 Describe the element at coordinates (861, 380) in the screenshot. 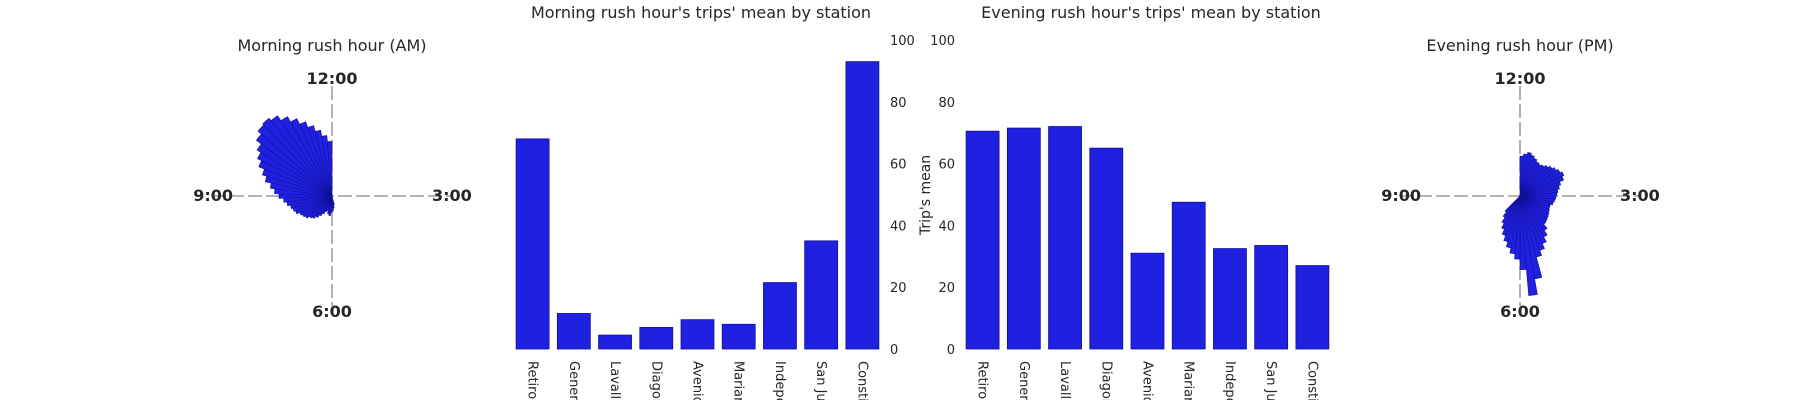

I see `morning-category-label-8: Consti` at that location.